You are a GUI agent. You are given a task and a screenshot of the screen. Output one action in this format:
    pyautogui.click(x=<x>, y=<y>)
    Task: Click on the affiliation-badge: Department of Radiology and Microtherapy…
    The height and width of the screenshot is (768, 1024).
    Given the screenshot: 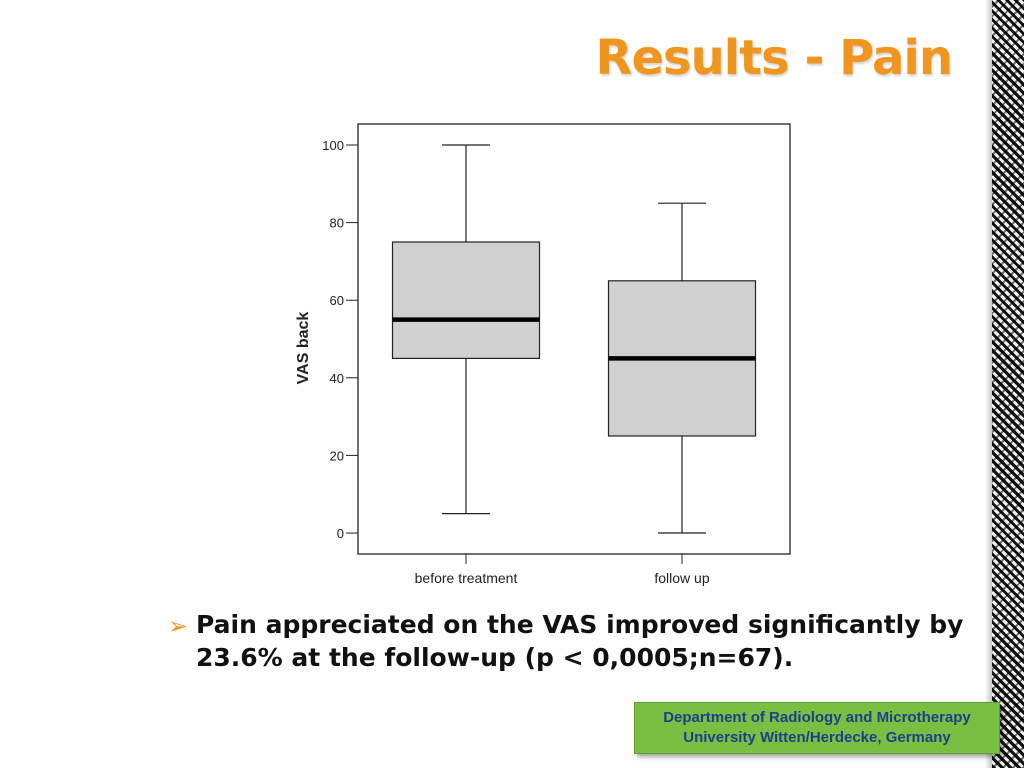 What is the action you would take?
    pyautogui.click(x=817, y=728)
    